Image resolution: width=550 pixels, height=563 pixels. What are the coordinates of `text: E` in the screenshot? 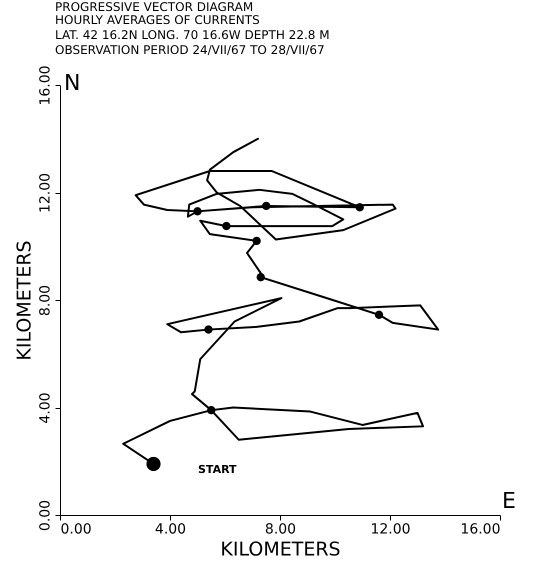 It's located at (509, 501).